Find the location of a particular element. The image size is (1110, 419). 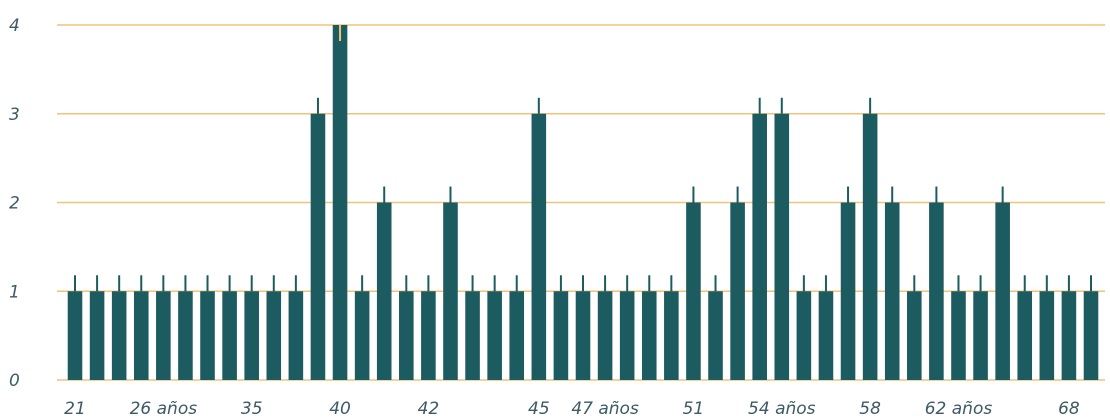

x-tick-label: 58 is located at coordinates (870, 409).